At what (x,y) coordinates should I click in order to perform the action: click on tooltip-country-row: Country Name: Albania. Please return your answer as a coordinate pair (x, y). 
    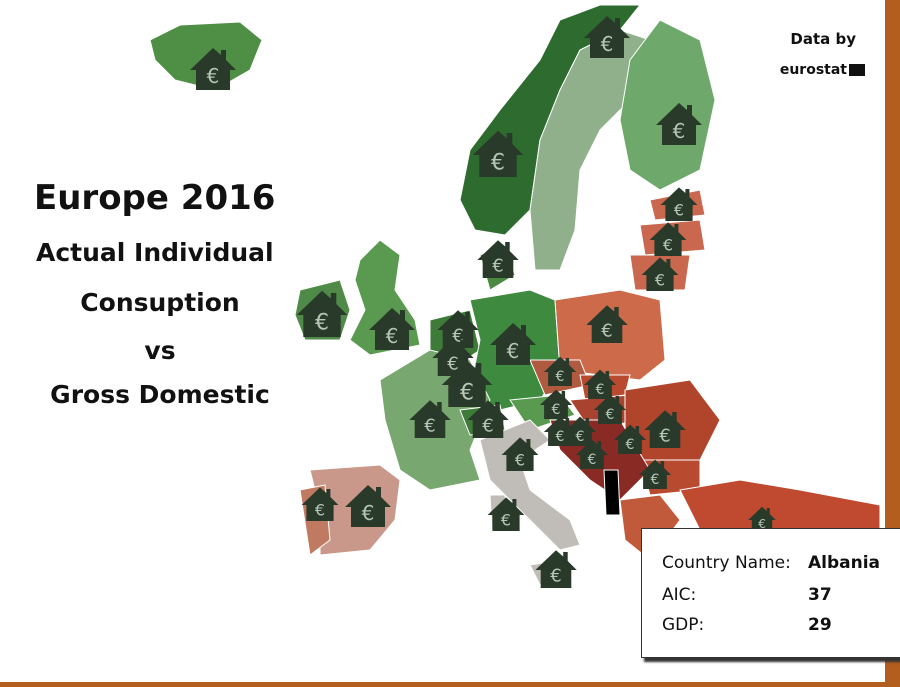
    Looking at the image, I should click on (771, 563).